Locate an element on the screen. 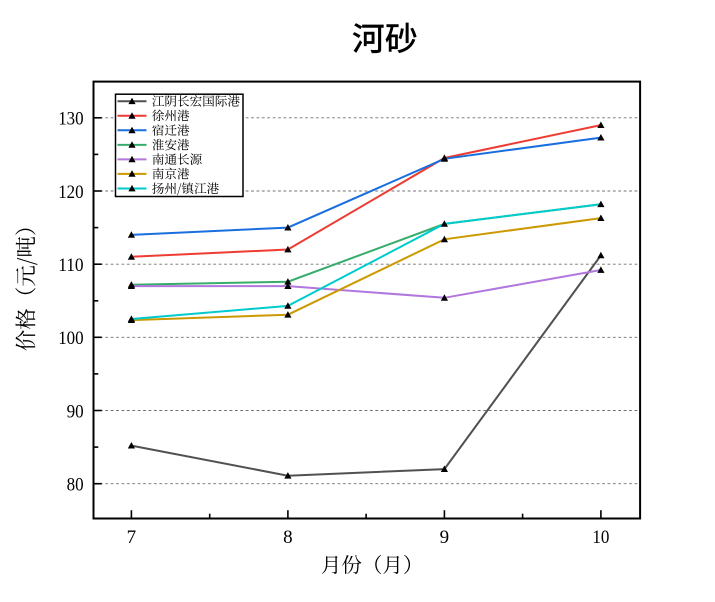 This screenshot has height=602, width=715. svg-text: 130 is located at coordinates (70, 119).